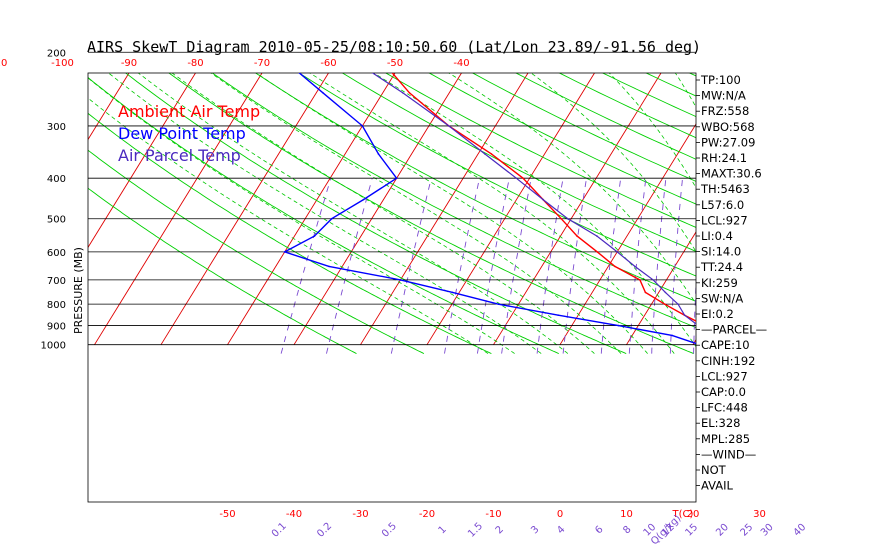 The width and height of the screenshot is (870, 560). What do you see at coordinates (360, 514) in the screenshot?
I see `bottom-temp-tick-label: -30` at bounding box center [360, 514].